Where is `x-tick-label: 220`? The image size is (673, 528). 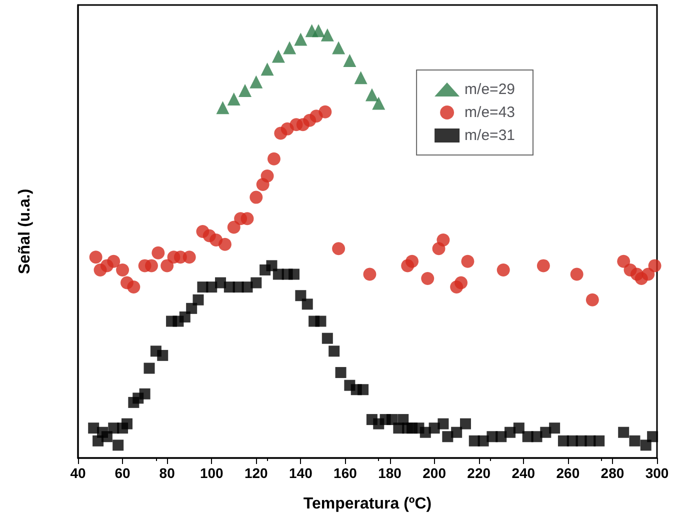 x-tick-label: 220 is located at coordinates (479, 473).